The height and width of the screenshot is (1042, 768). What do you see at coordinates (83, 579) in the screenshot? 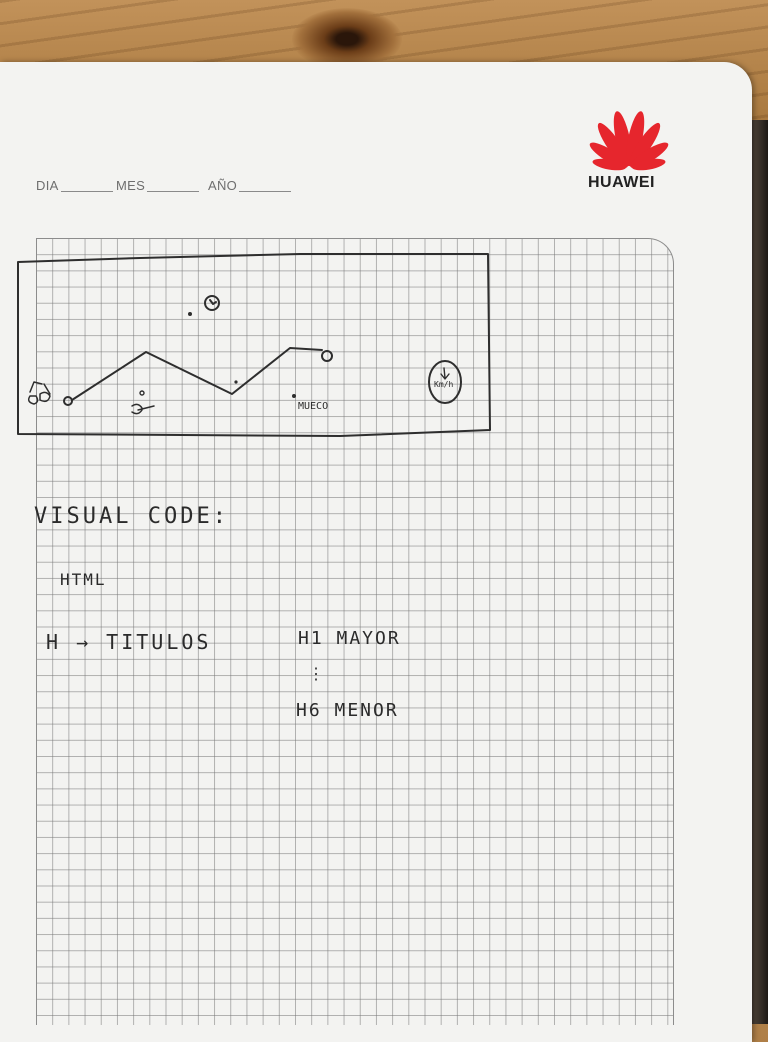
I see `notes-line-html: HTML` at bounding box center [83, 579].